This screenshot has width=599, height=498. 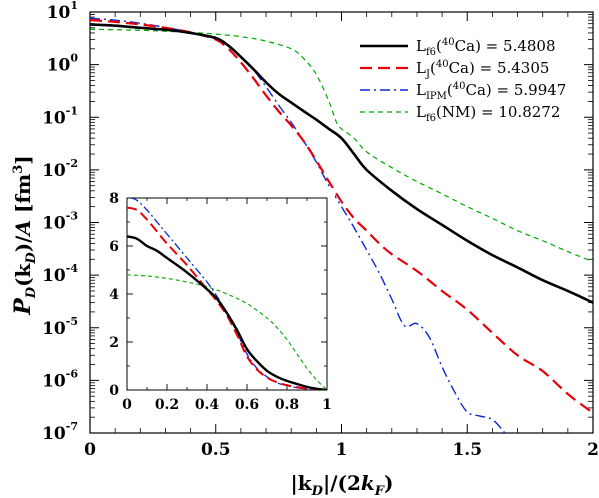 What do you see at coordinates (467, 450) in the screenshot?
I see `x-tick-label: 1.5` at bounding box center [467, 450].